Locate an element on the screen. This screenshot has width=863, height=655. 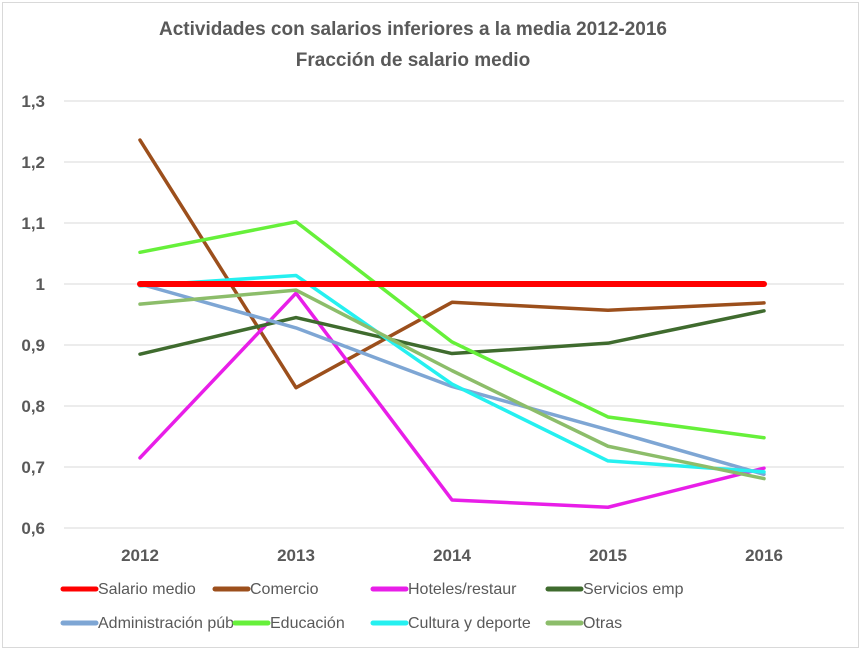
legend-item: Hoteles/restaur is located at coordinates (445, 589).